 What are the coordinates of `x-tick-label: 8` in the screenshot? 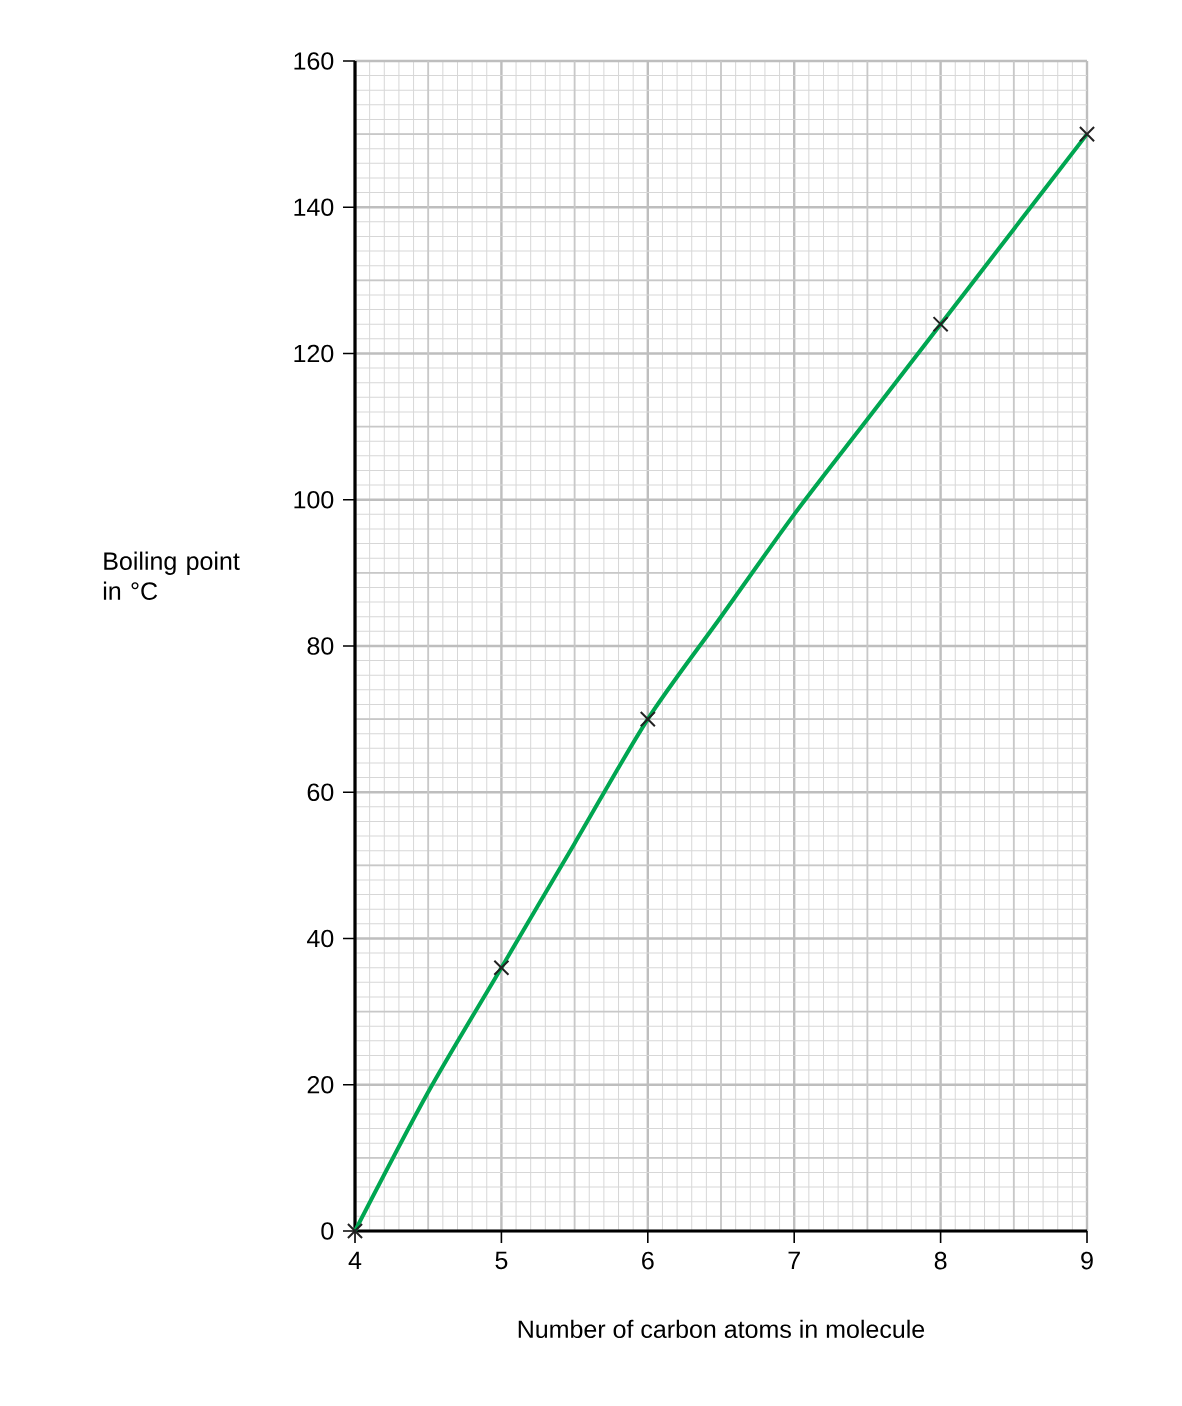 It's located at (940, 1260).